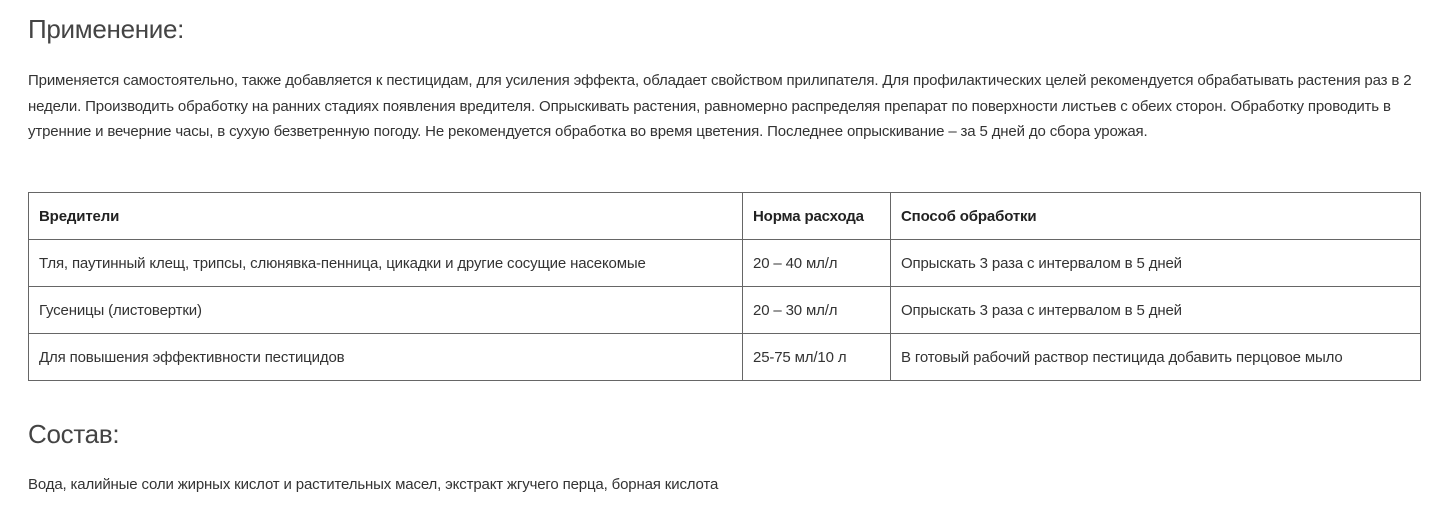  Describe the element at coordinates (74, 434) in the screenshot. I see `composition-heading: Состав:` at that location.